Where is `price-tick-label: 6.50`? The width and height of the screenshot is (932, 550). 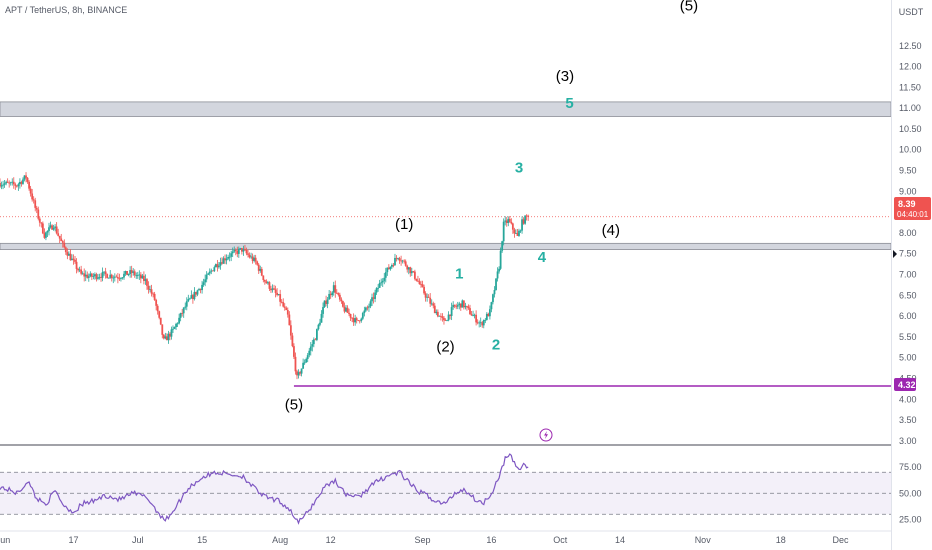
price-tick-label: 6.50 is located at coordinates (908, 295).